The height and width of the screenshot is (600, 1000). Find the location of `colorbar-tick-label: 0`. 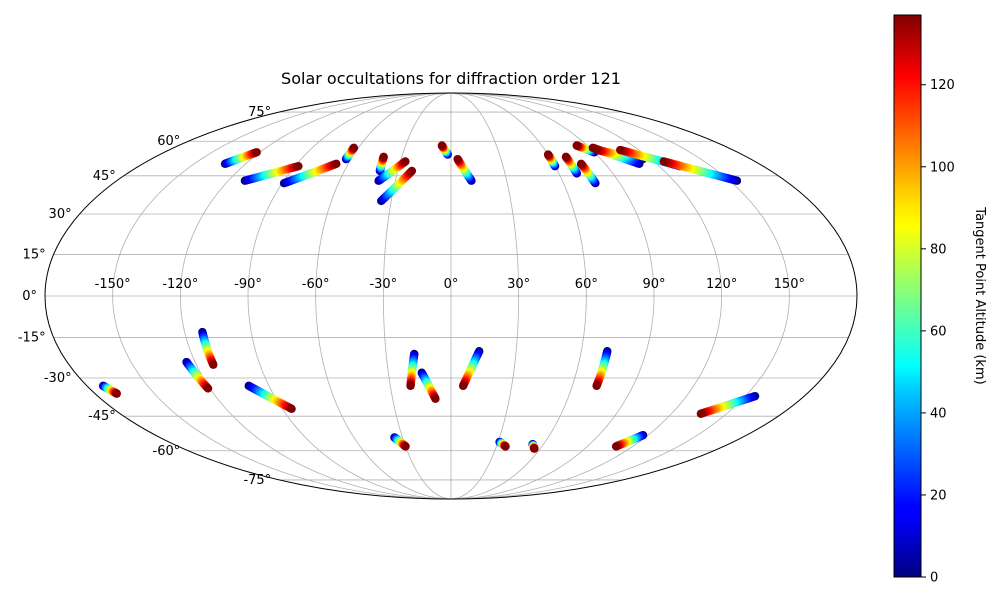

colorbar-tick-label: 0 is located at coordinates (934, 578).